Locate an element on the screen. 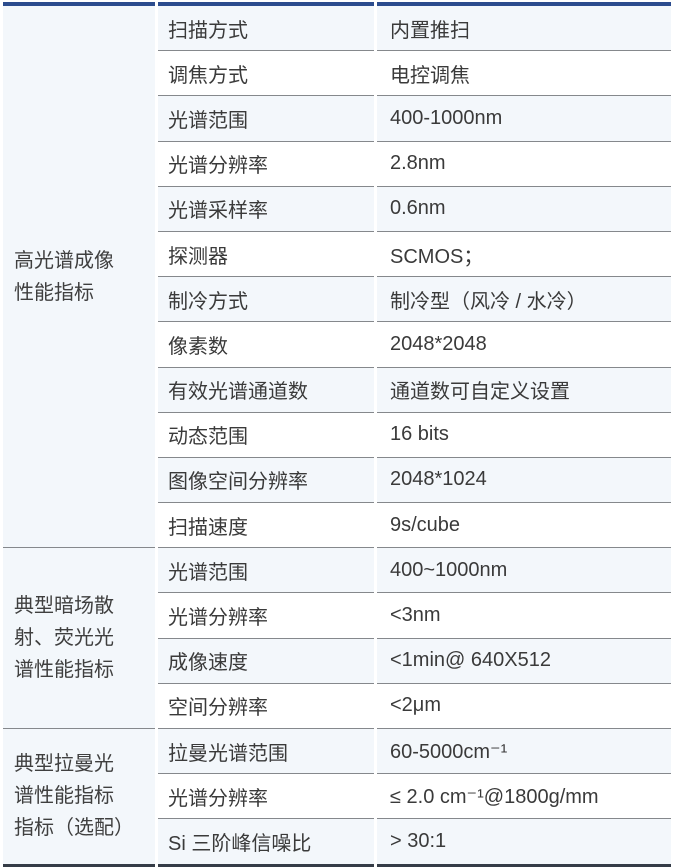  param-cell: 探测器 is located at coordinates (266, 254).